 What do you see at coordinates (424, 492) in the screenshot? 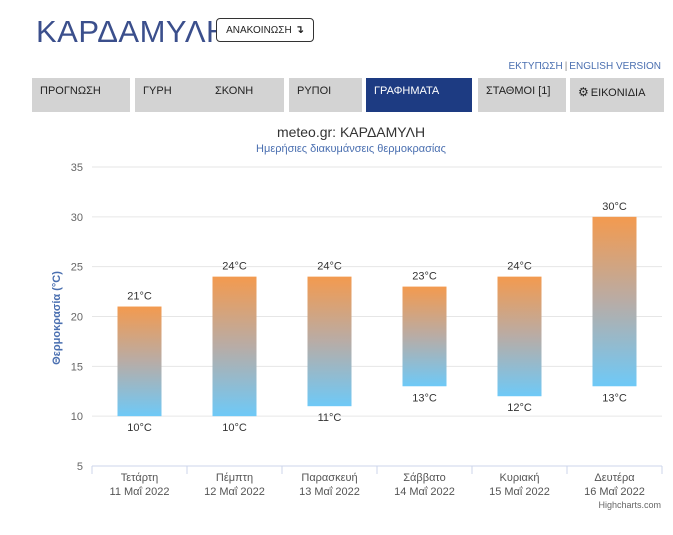
I see `x-tick-date: 14 Μαΐ 2022` at bounding box center [424, 492].